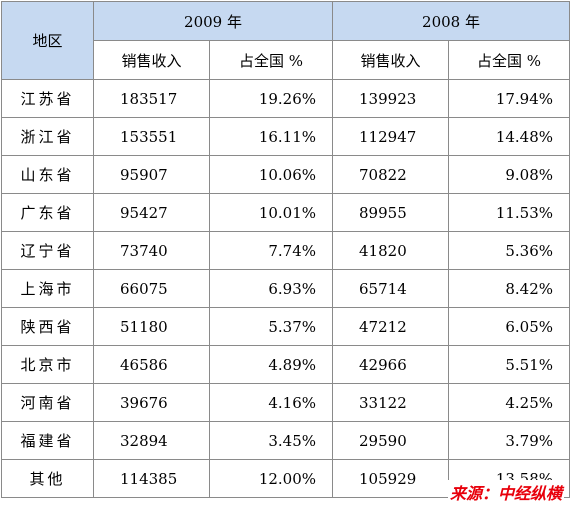 The width and height of the screenshot is (572, 506). Describe the element at coordinates (47, 40) in the screenshot. I see `region-header: 地区` at that location.